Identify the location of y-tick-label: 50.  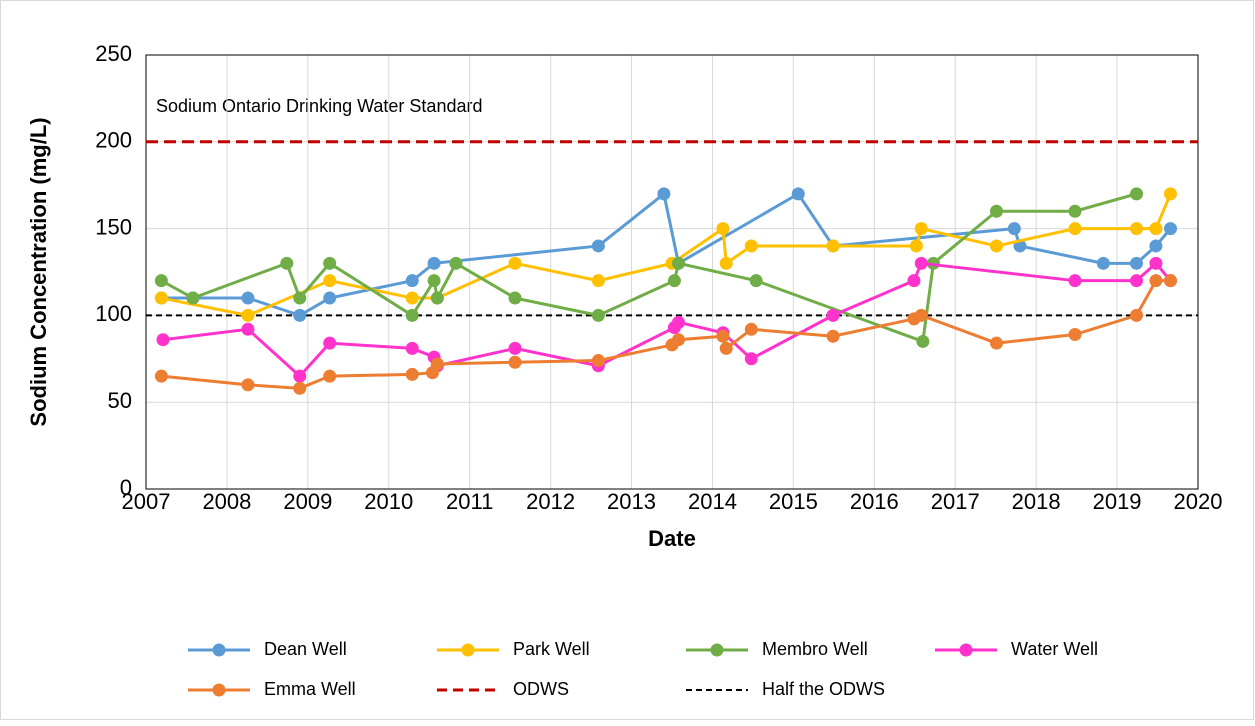
(120, 400).